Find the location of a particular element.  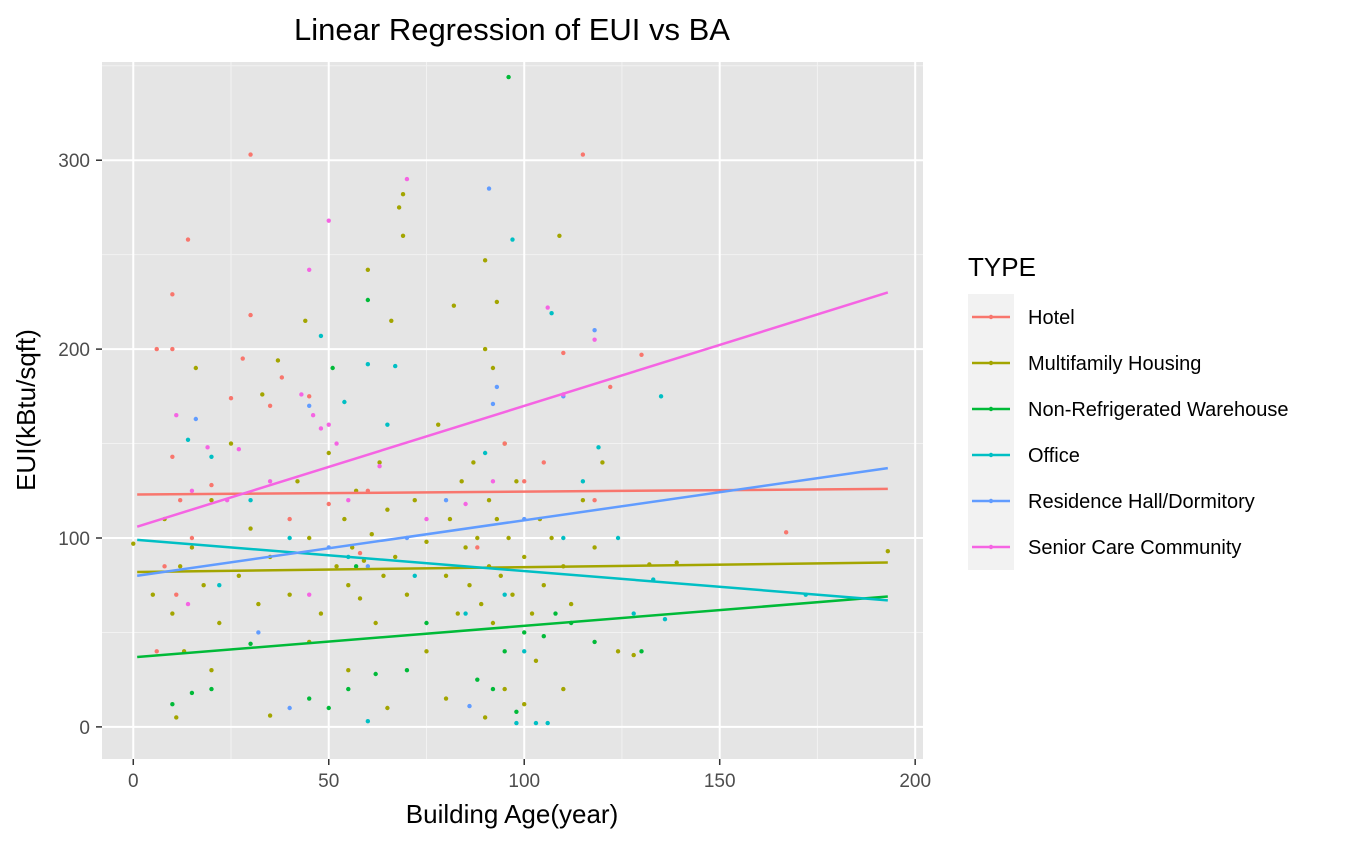

x-tick-label: 0 is located at coordinates (133, 781).